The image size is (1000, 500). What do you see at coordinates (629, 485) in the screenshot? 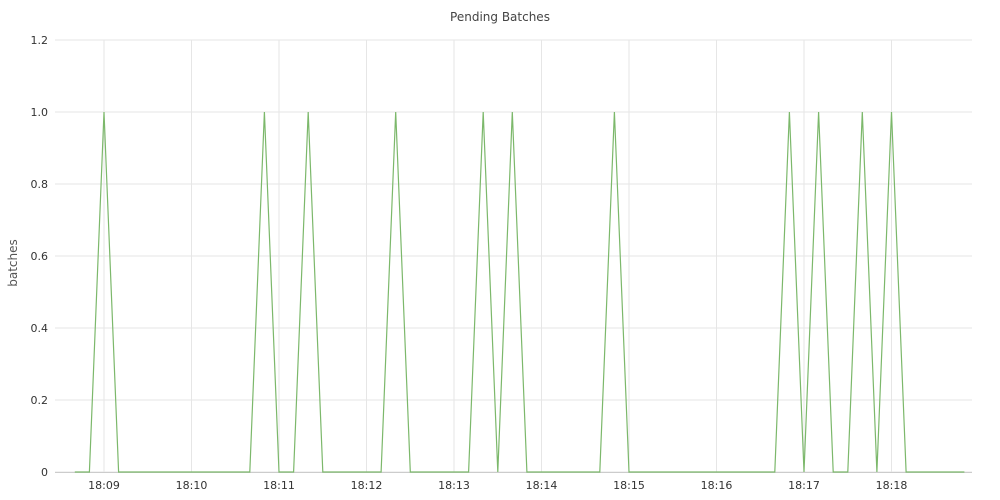
I see `x-tick-label: 18:15` at bounding box center [629, 485].